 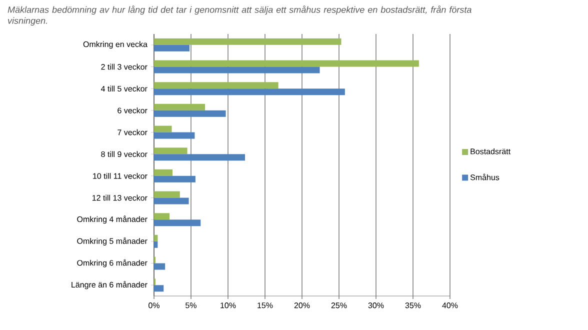 What do you see at coordinates (120, 175) in the screenshot?
I see `y-tick-label: 10 till 11 veckor` at bounding box center [120, 175].